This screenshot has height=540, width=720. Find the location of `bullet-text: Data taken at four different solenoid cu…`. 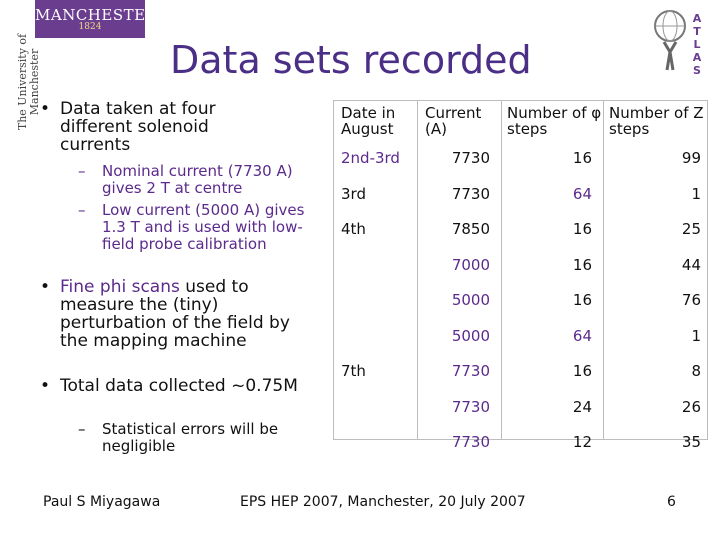

bullet-text: Data taken at four different solenoid cu… is located at coordinates (138, 127).